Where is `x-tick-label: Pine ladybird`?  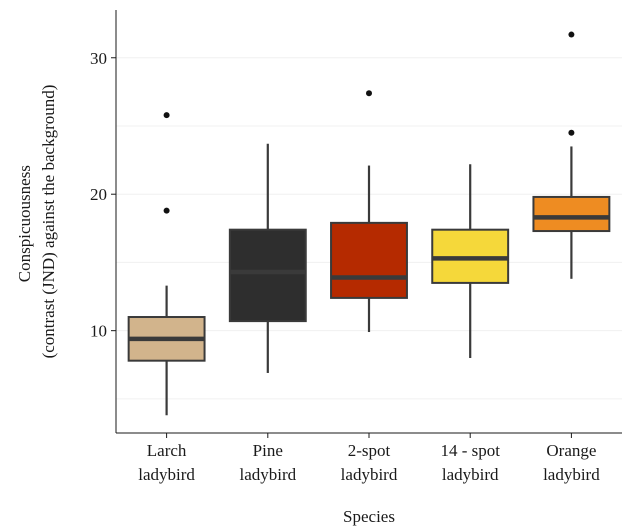 x-tick-label: Pine ladybird is located at coordinates (267, 462).